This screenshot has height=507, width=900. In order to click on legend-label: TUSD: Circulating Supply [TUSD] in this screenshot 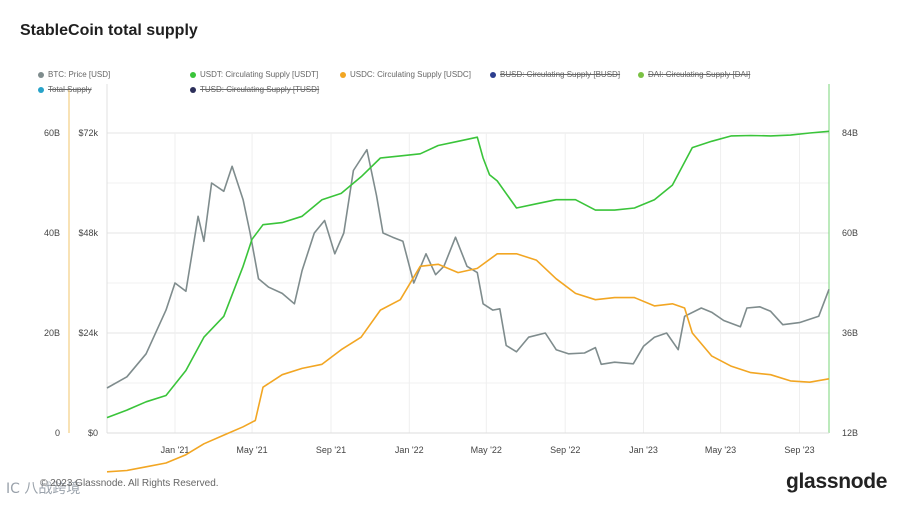, I will do `click(260, 89)`.